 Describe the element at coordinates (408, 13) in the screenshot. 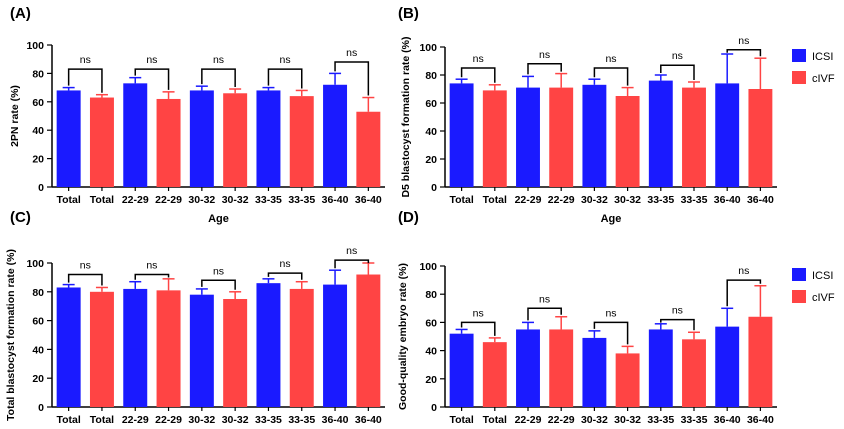

I see `panel-label: (B)` at that location.